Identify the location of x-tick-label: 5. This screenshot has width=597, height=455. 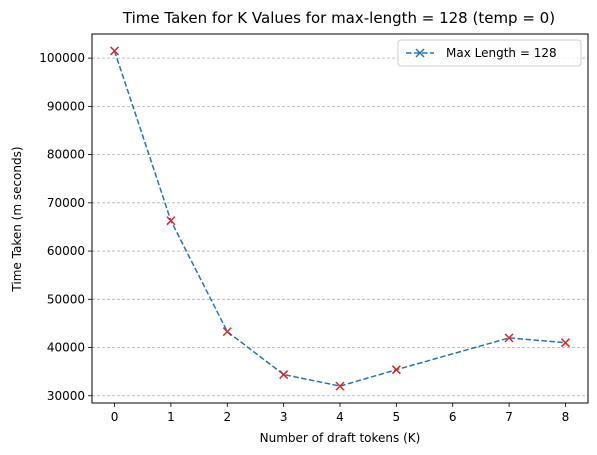
(397, 417).